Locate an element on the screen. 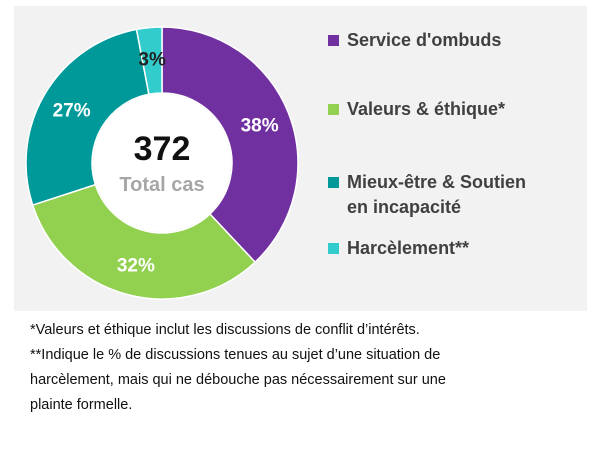 The width and height of the screenshot is (602, 450). donut-slice-mieux-etre is located at coordinates (87, 117).